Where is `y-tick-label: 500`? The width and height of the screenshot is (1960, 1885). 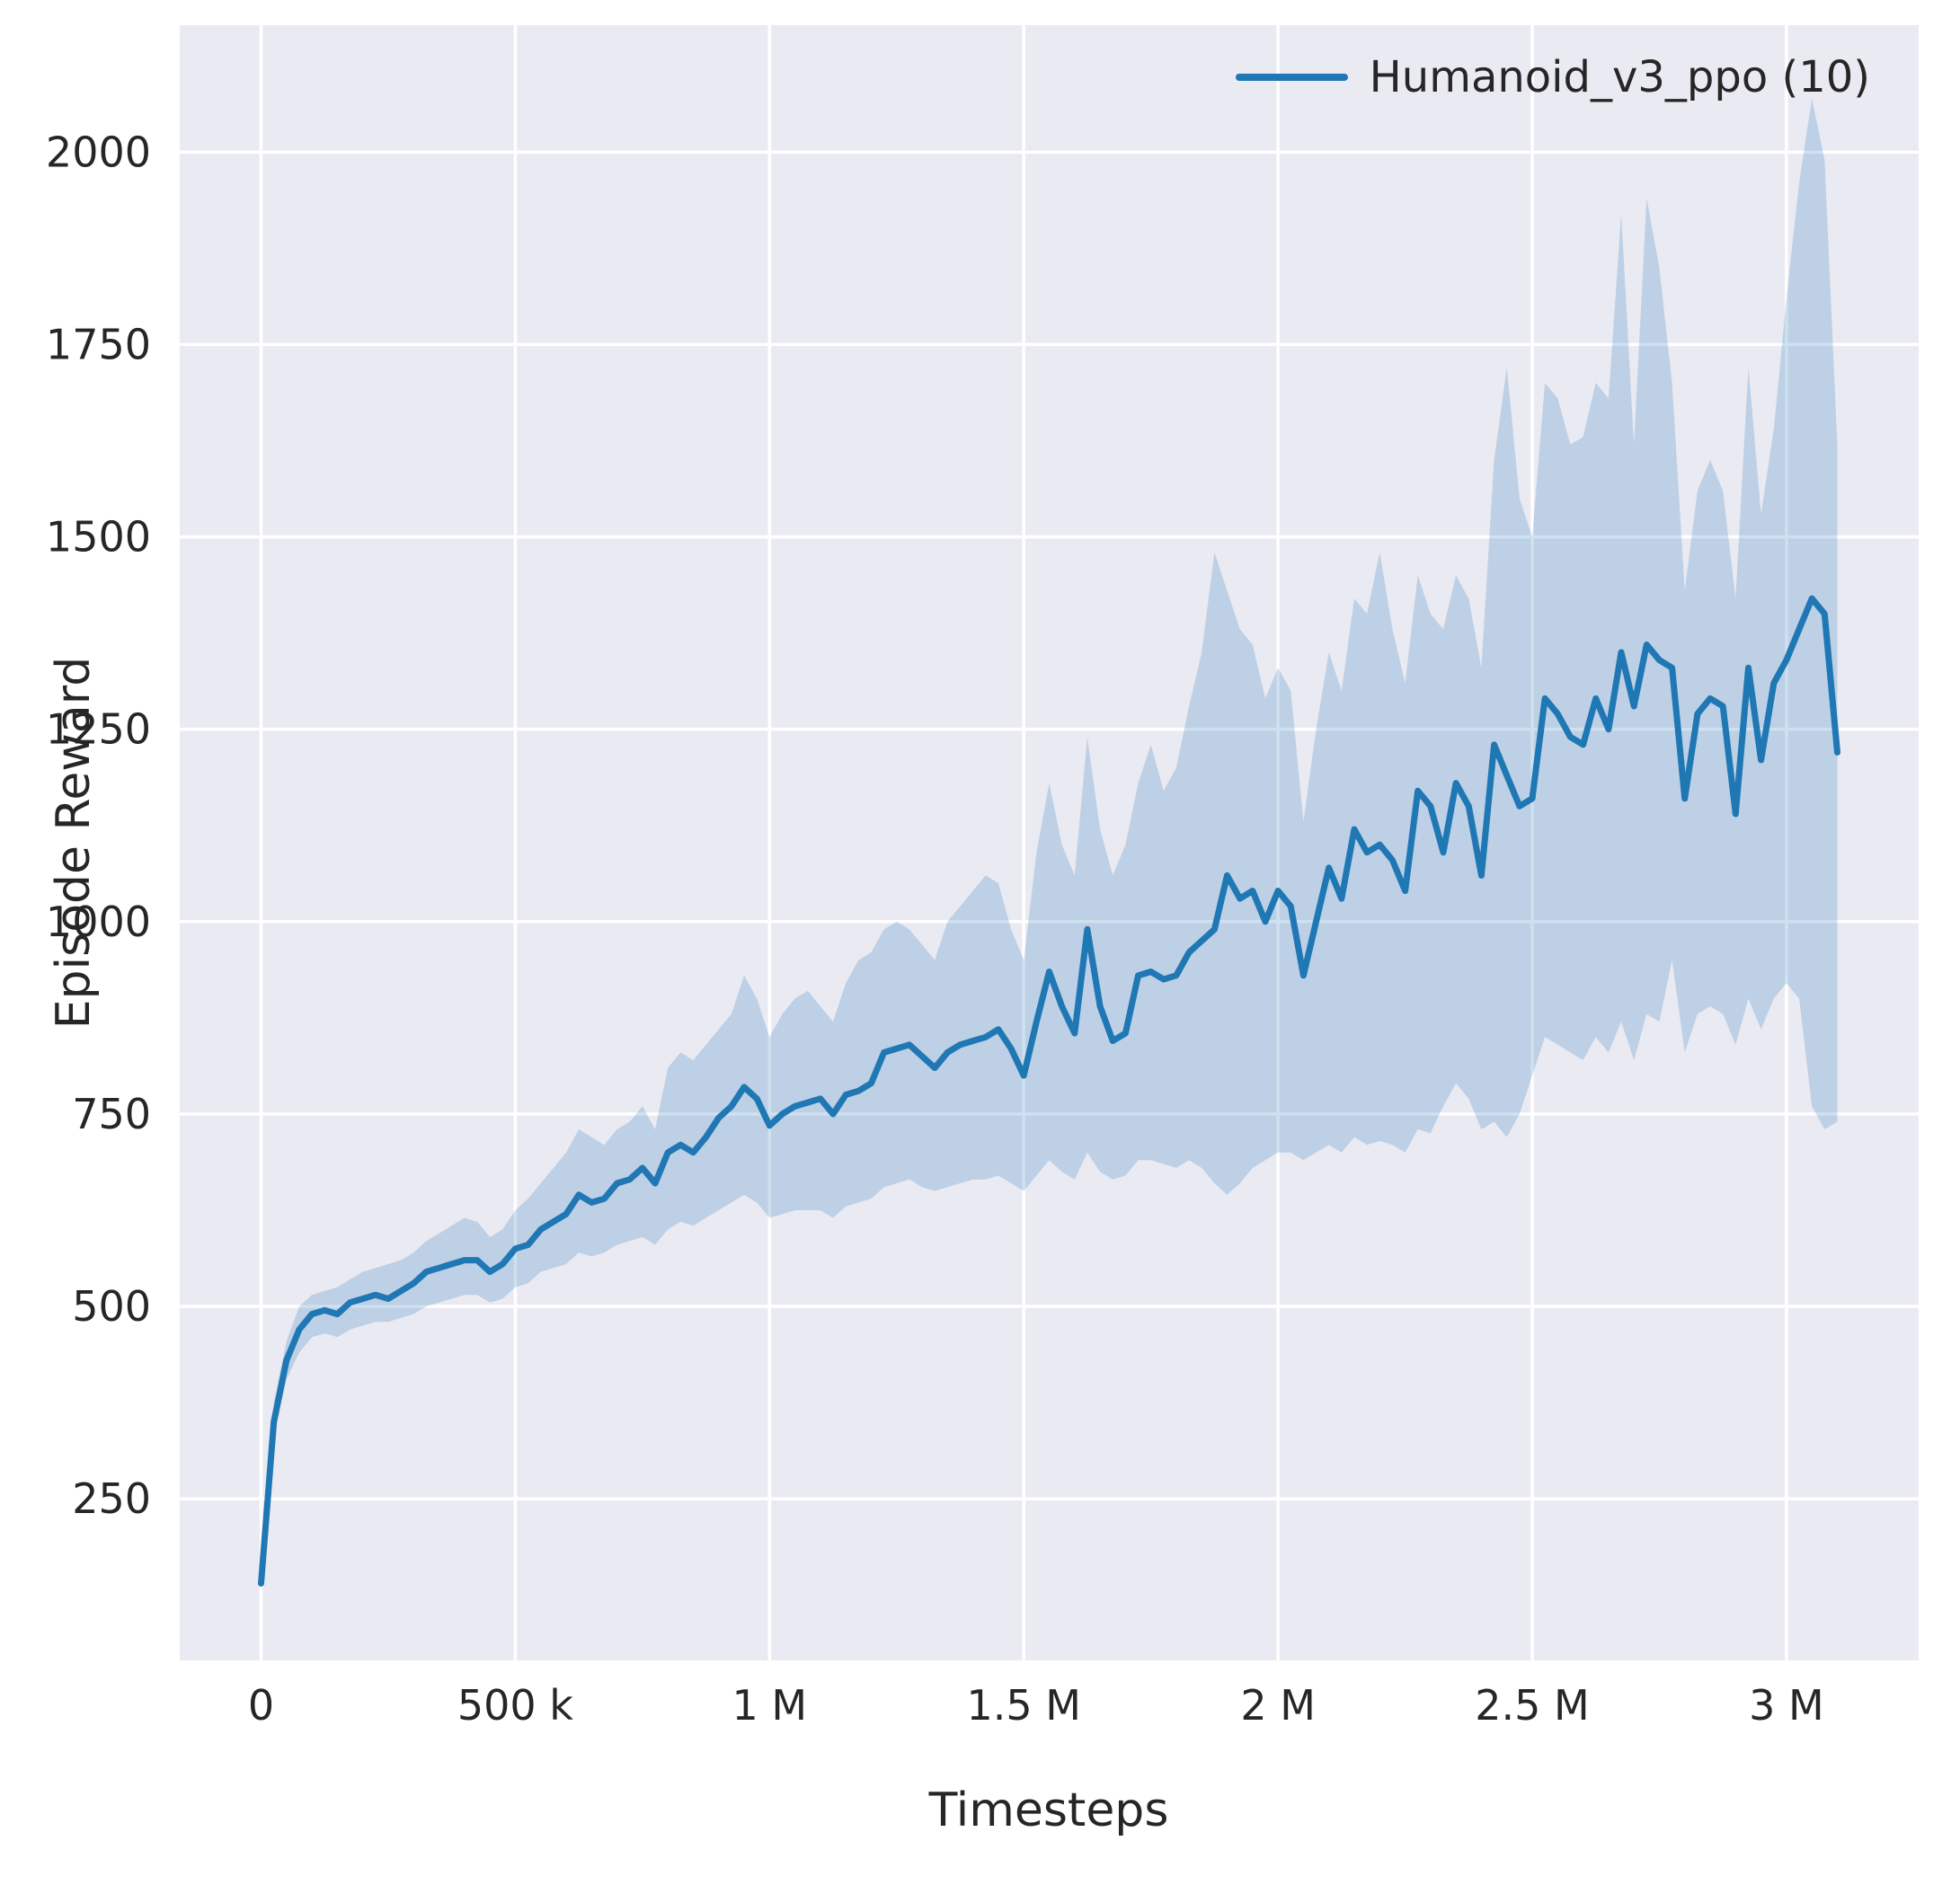
y-tick-label: 500 is located at coordinates (112, 1306).